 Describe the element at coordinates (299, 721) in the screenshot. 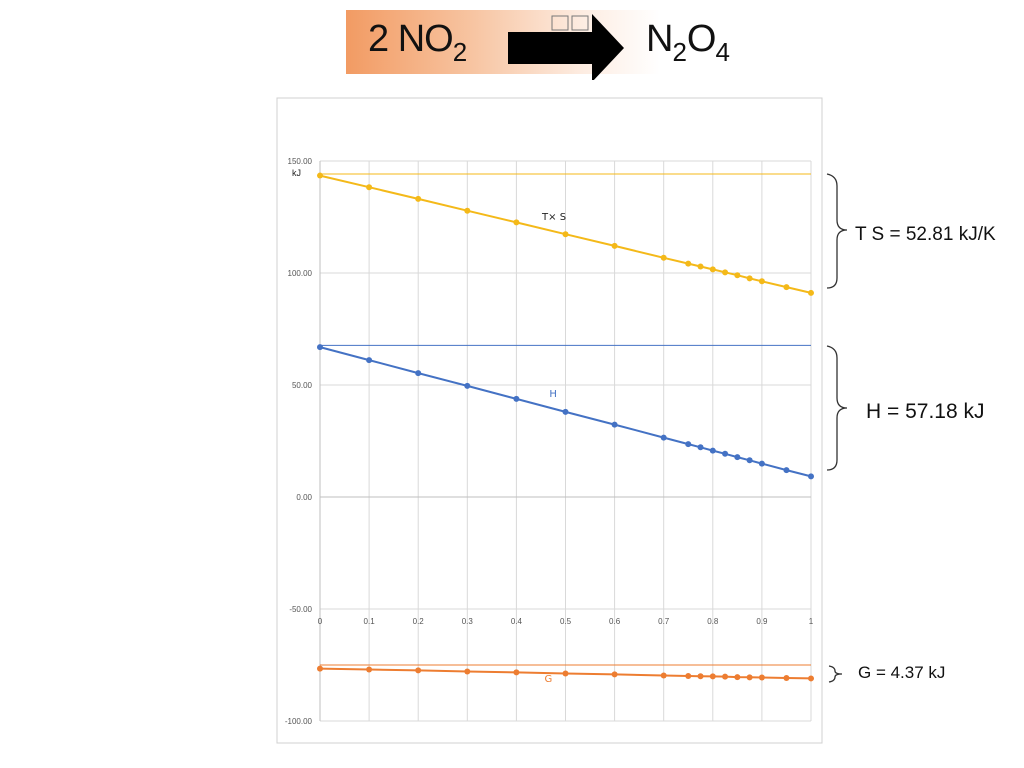

I see `y-tick-label: -100.00` at that location.